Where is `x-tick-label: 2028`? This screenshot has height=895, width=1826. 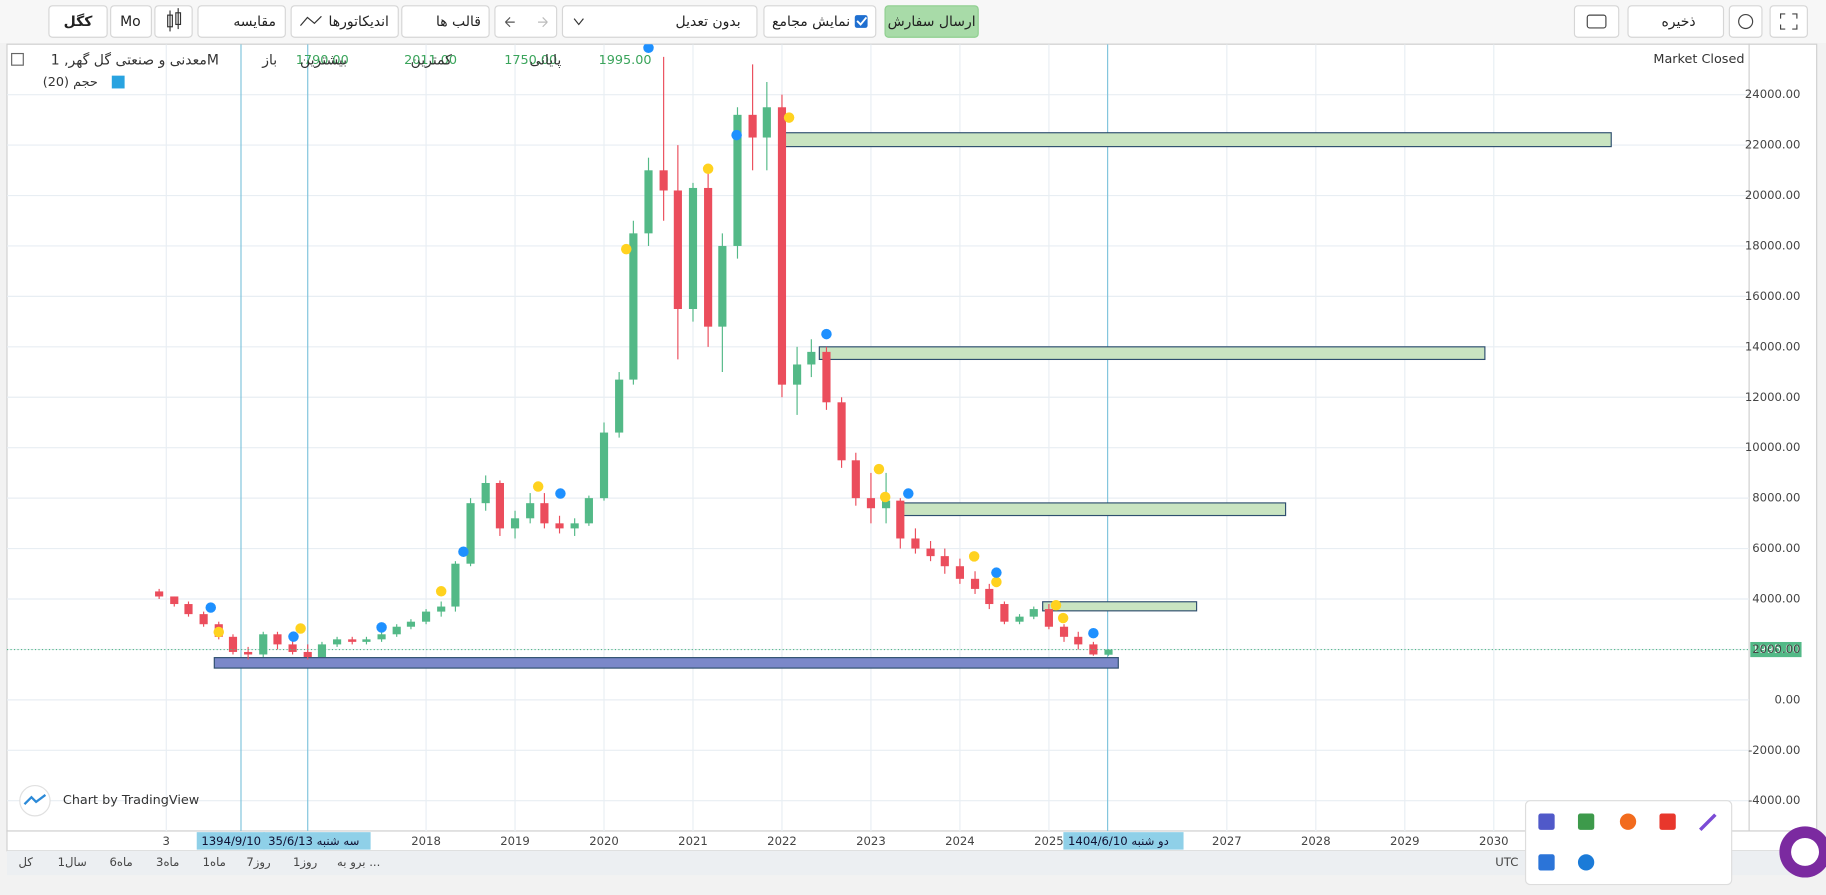 x-tick-label: 2028 is located at coordinates (1316, 841).